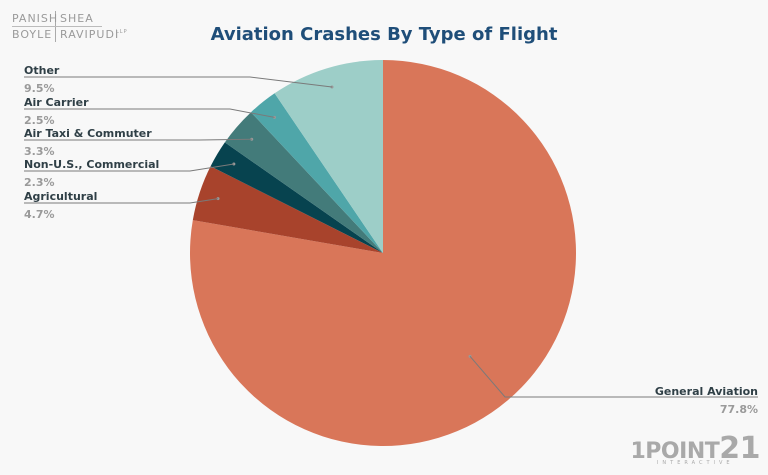  I want to click on slice-label-name: Other, so click(42, 70).